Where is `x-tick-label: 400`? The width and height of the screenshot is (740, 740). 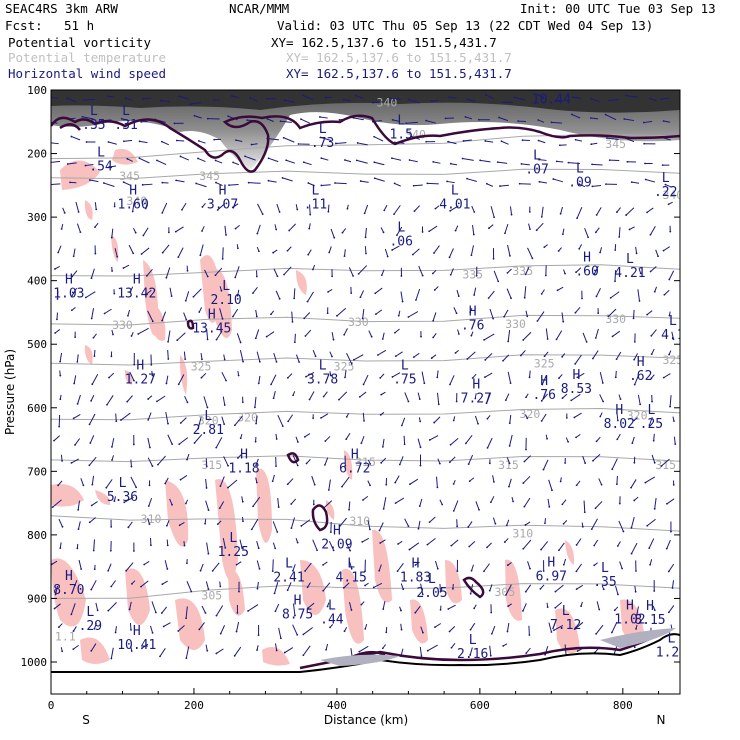
x-tick-label: 400 is located at coordinates (337, 705).